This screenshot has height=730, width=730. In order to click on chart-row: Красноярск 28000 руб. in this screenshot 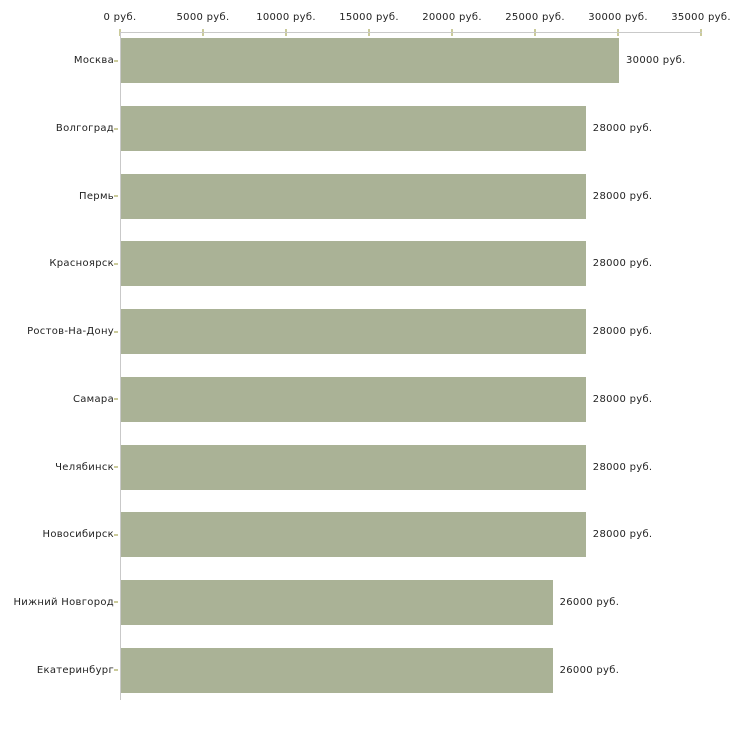, I will do `click(365, 264)`.